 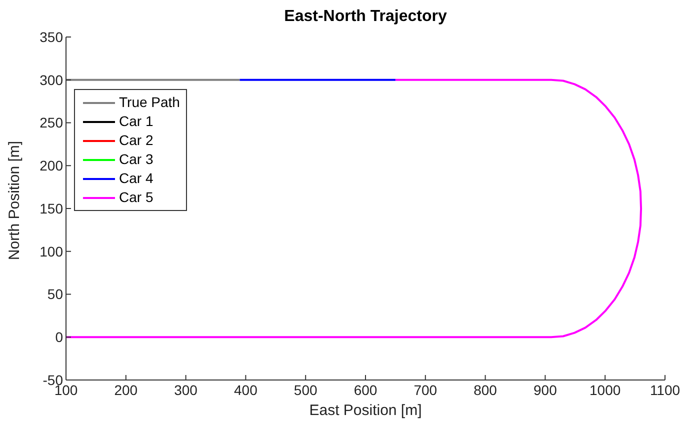 I want to click on x-tick-label: 200, so click(x=126, y=390).